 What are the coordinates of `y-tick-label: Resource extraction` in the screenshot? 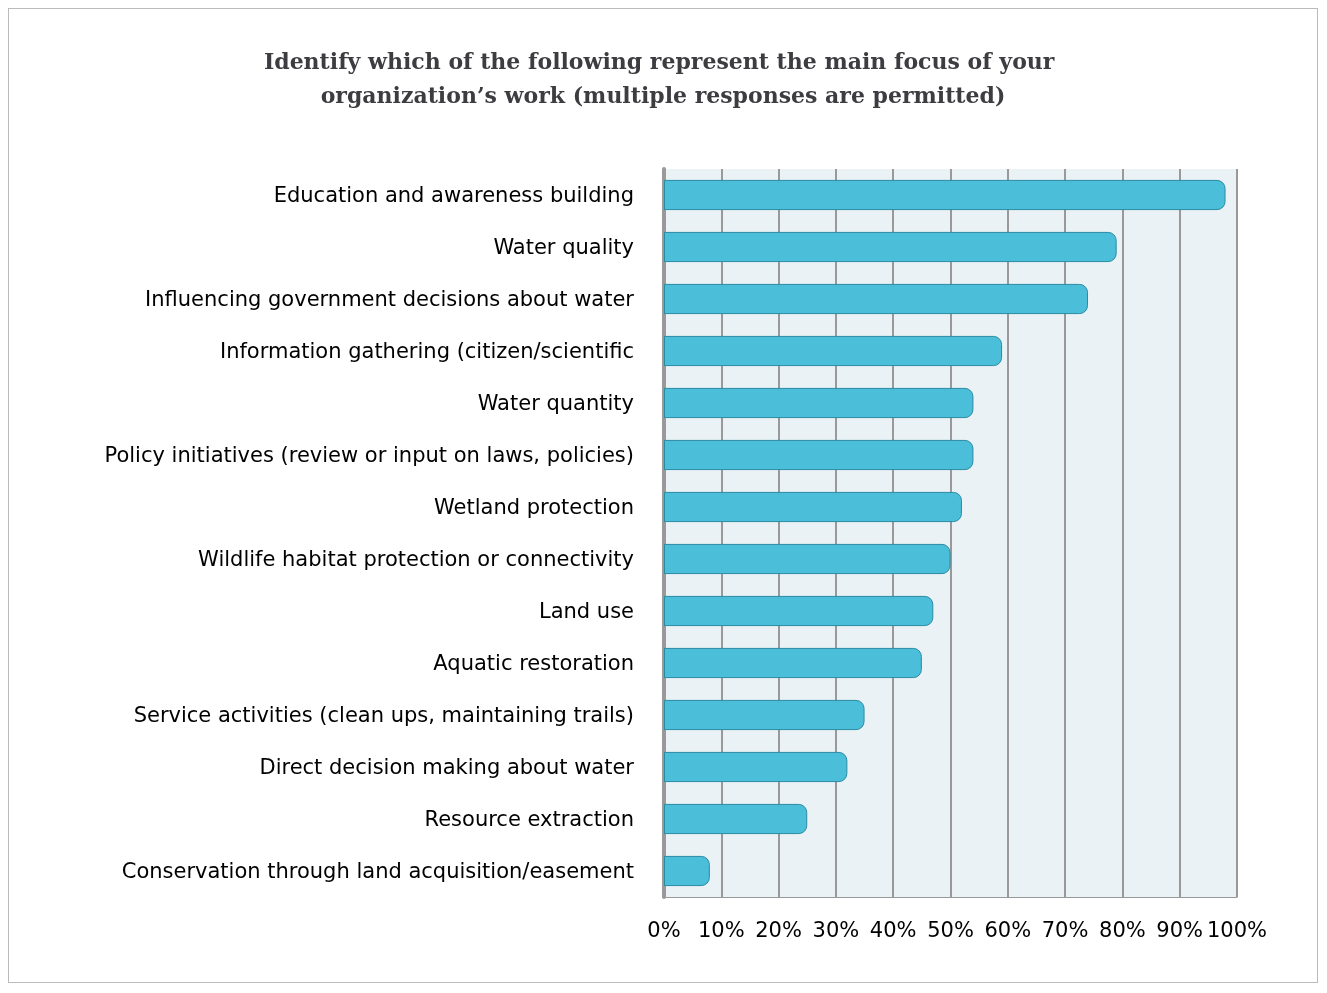 It's located at (529, 819).